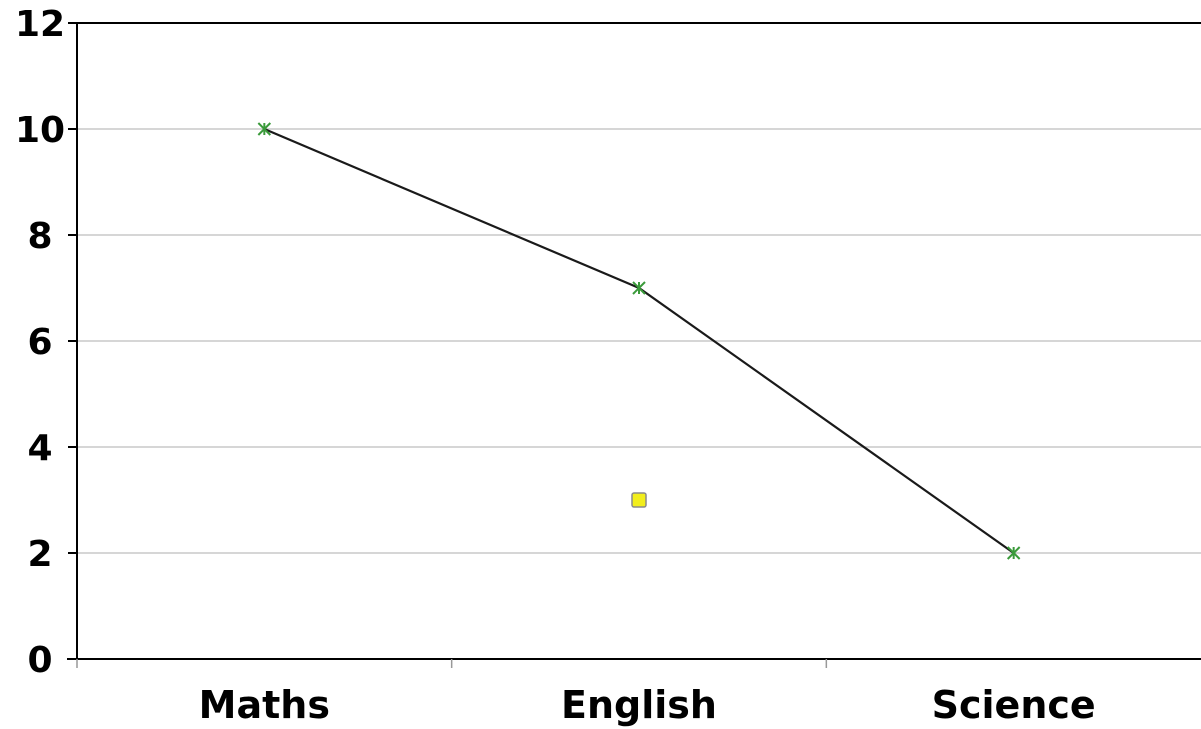  Describe the element at coordinates (452, 663) in the screenshot. I see `x-tick-marks` at that location.